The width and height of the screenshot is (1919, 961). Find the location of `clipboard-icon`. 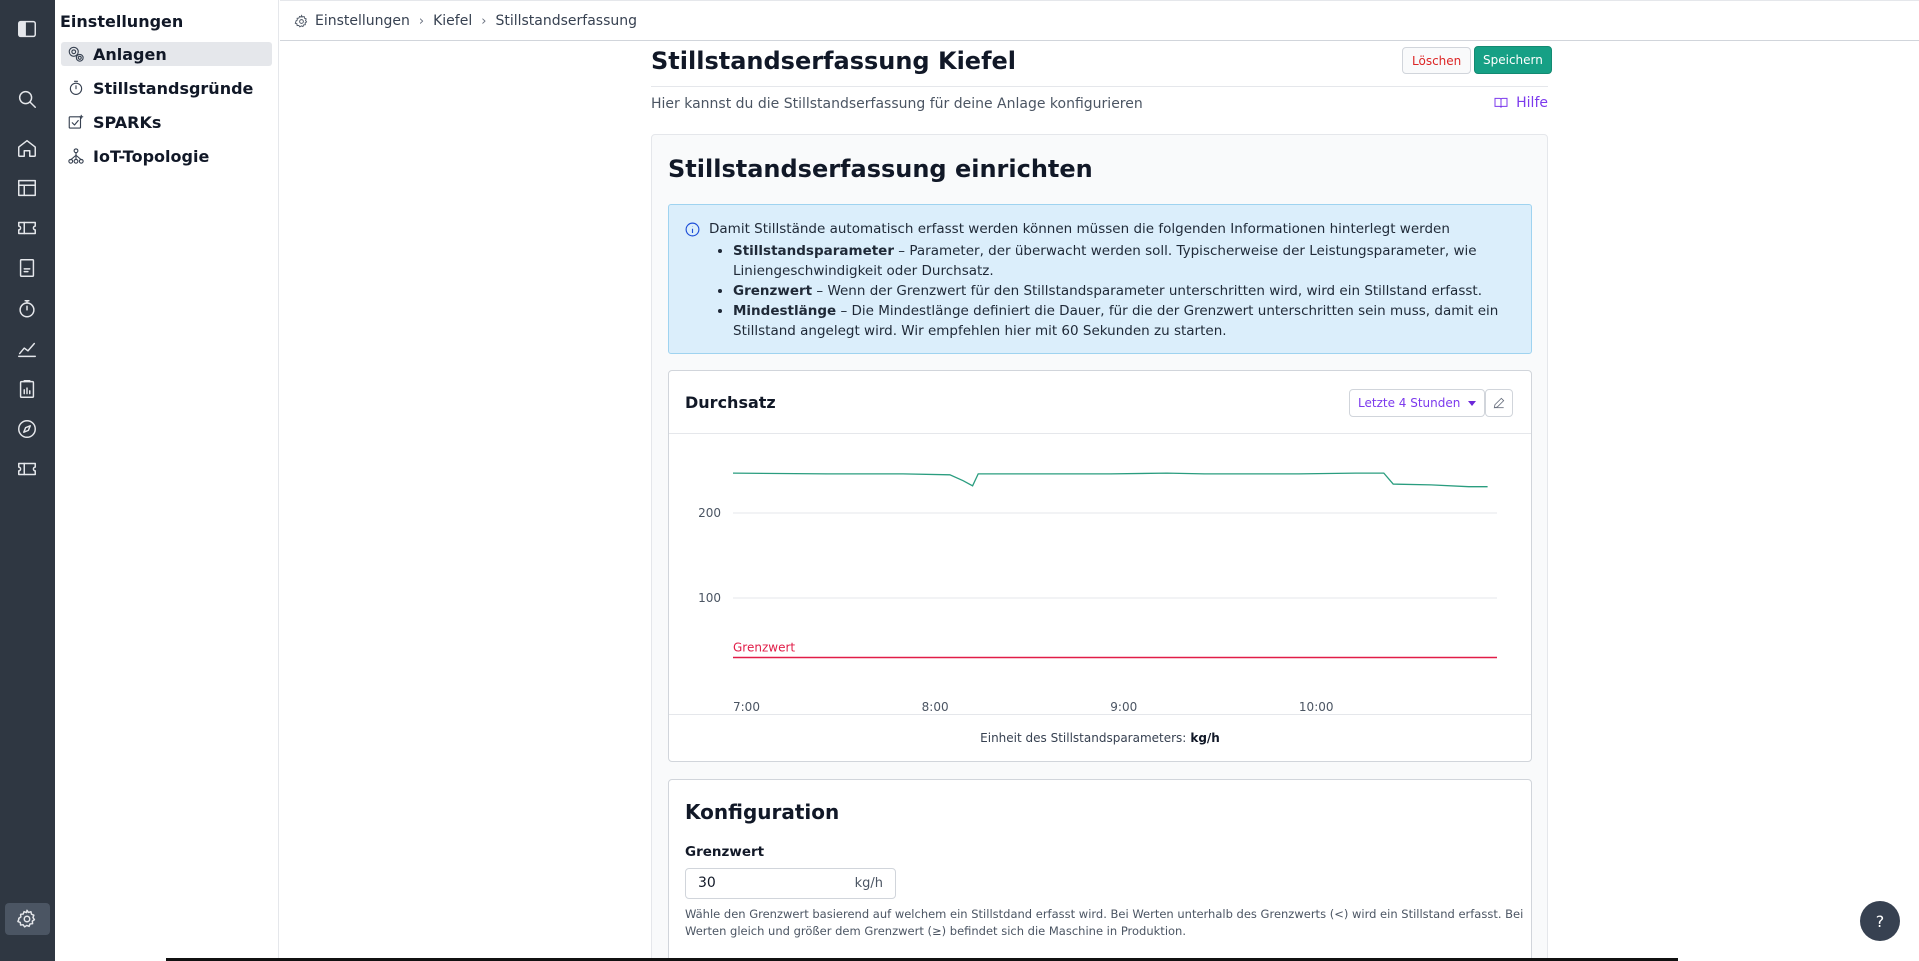

clipboard-icon is located at coordinates (27, 389).